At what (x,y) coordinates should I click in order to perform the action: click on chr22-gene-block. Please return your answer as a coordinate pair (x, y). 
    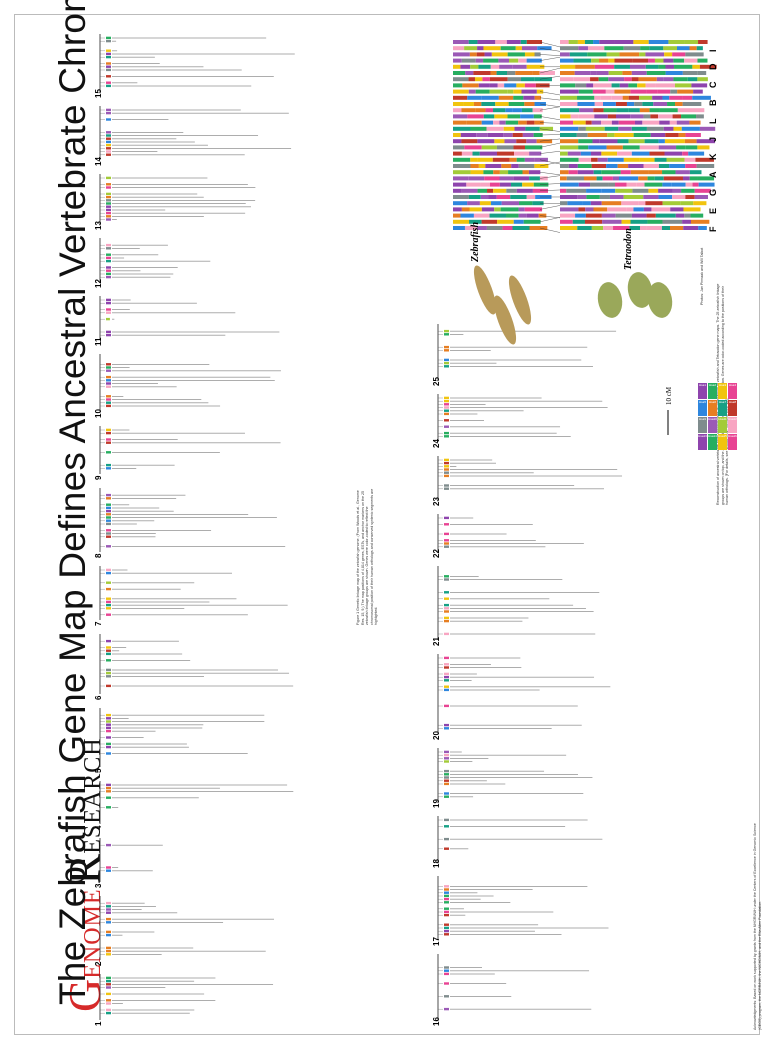
    Looking at the image, I should click on (446, 518).